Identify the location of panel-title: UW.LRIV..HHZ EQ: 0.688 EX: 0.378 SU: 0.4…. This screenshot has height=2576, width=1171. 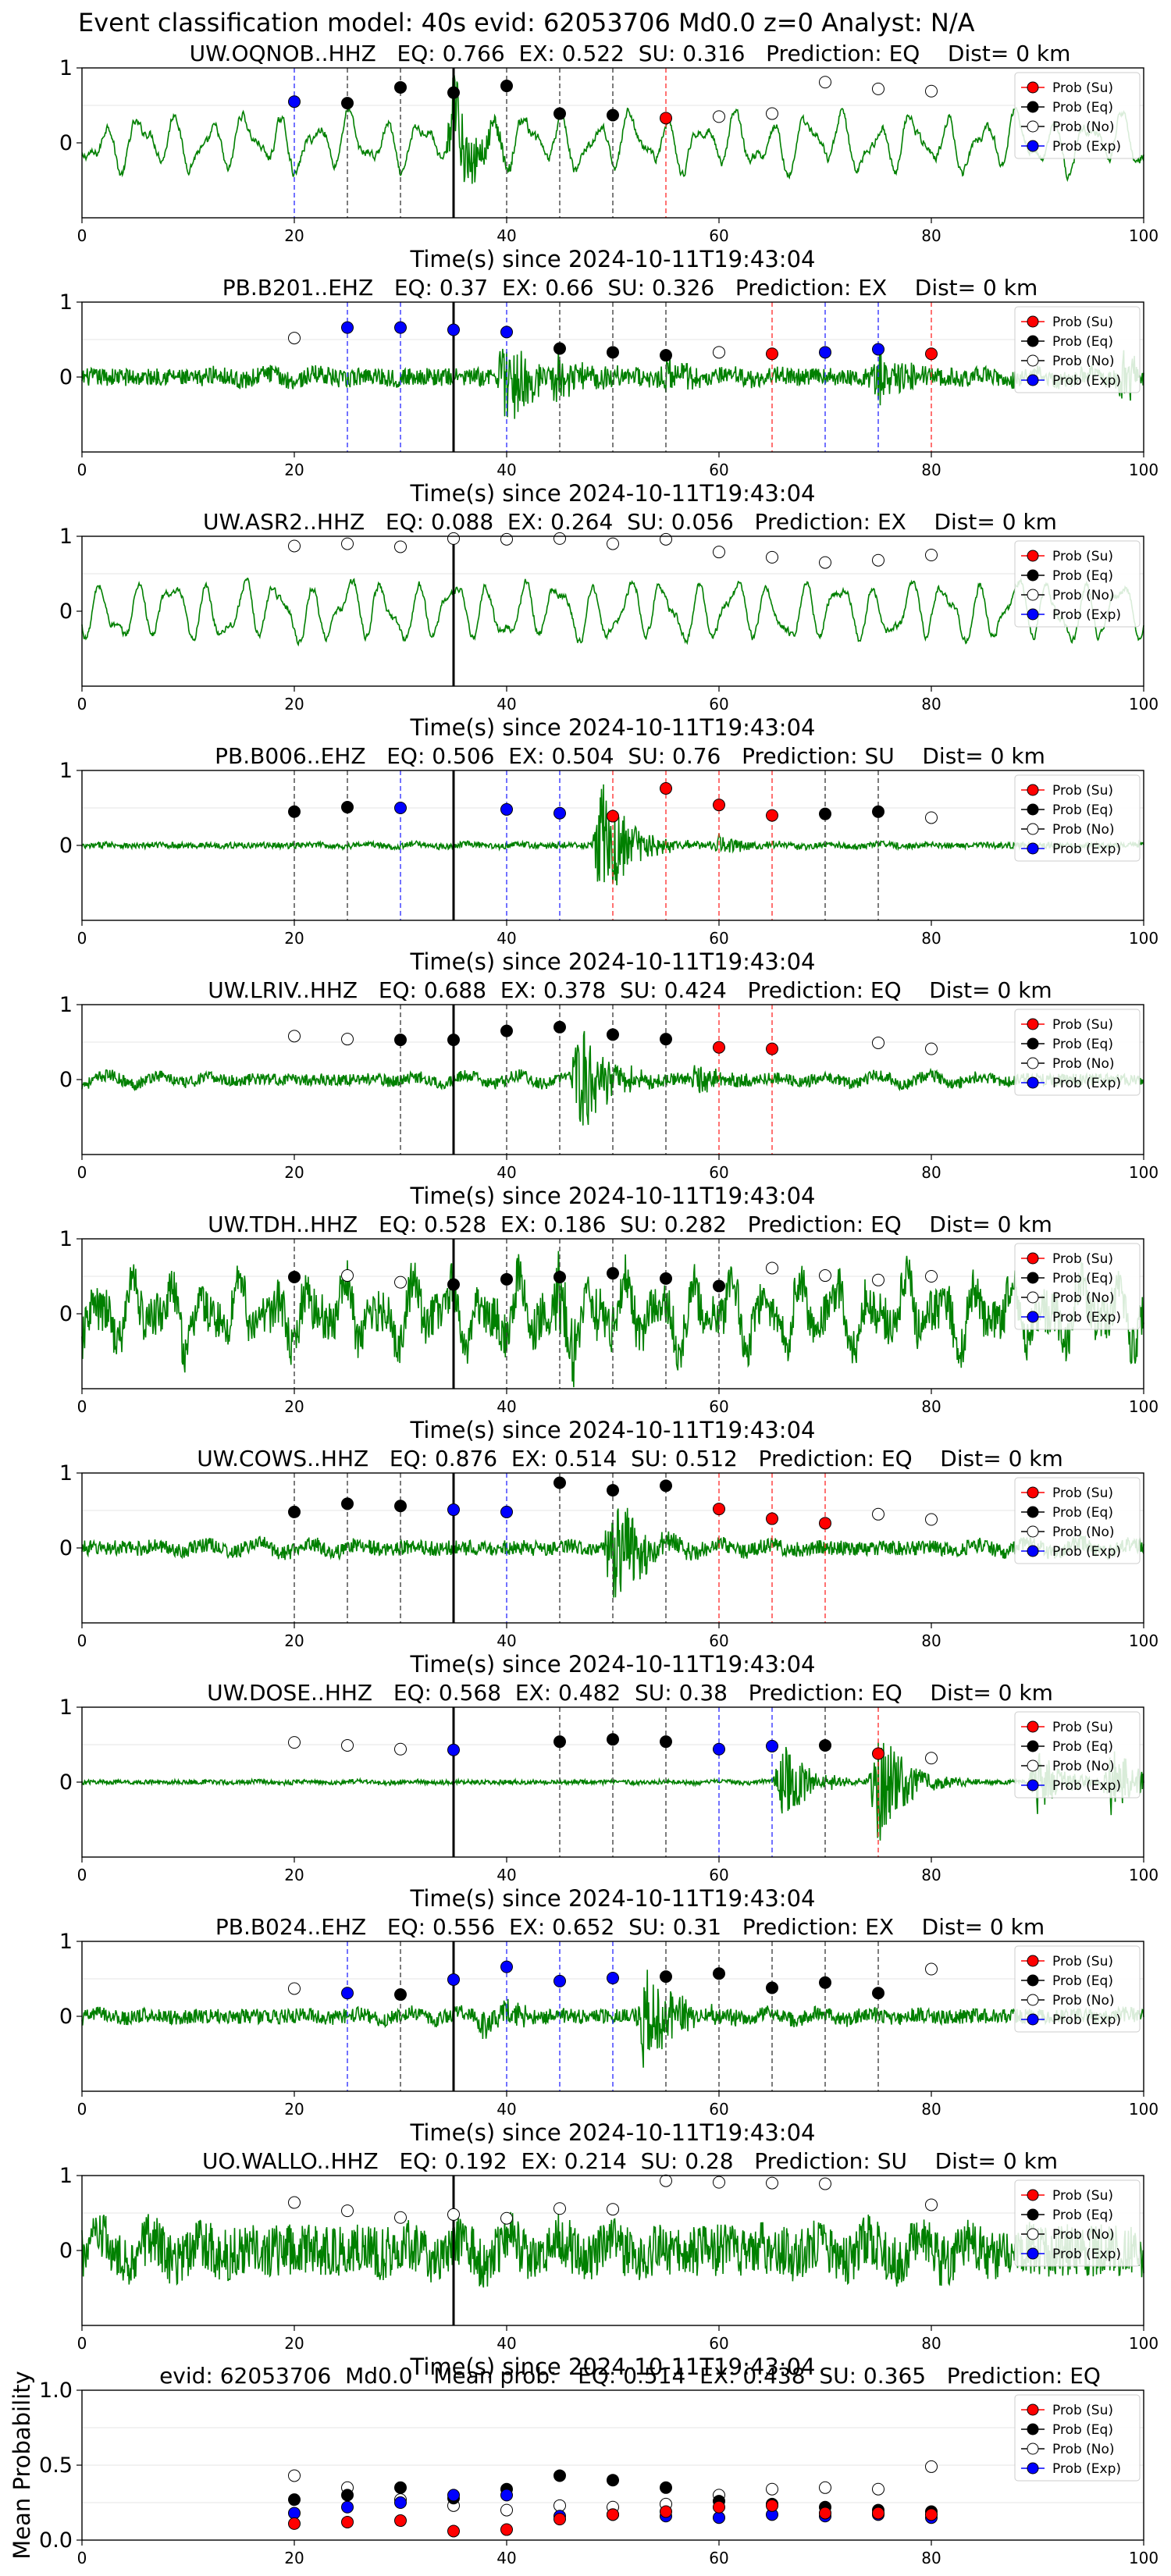
(630, 990).